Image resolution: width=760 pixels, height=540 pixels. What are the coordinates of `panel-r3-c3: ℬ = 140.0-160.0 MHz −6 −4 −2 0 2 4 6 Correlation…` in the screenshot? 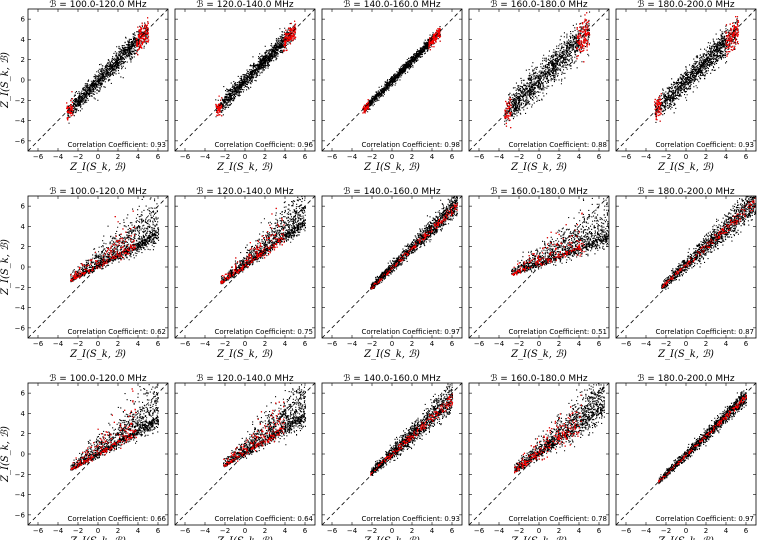 It's located at (392, 457).